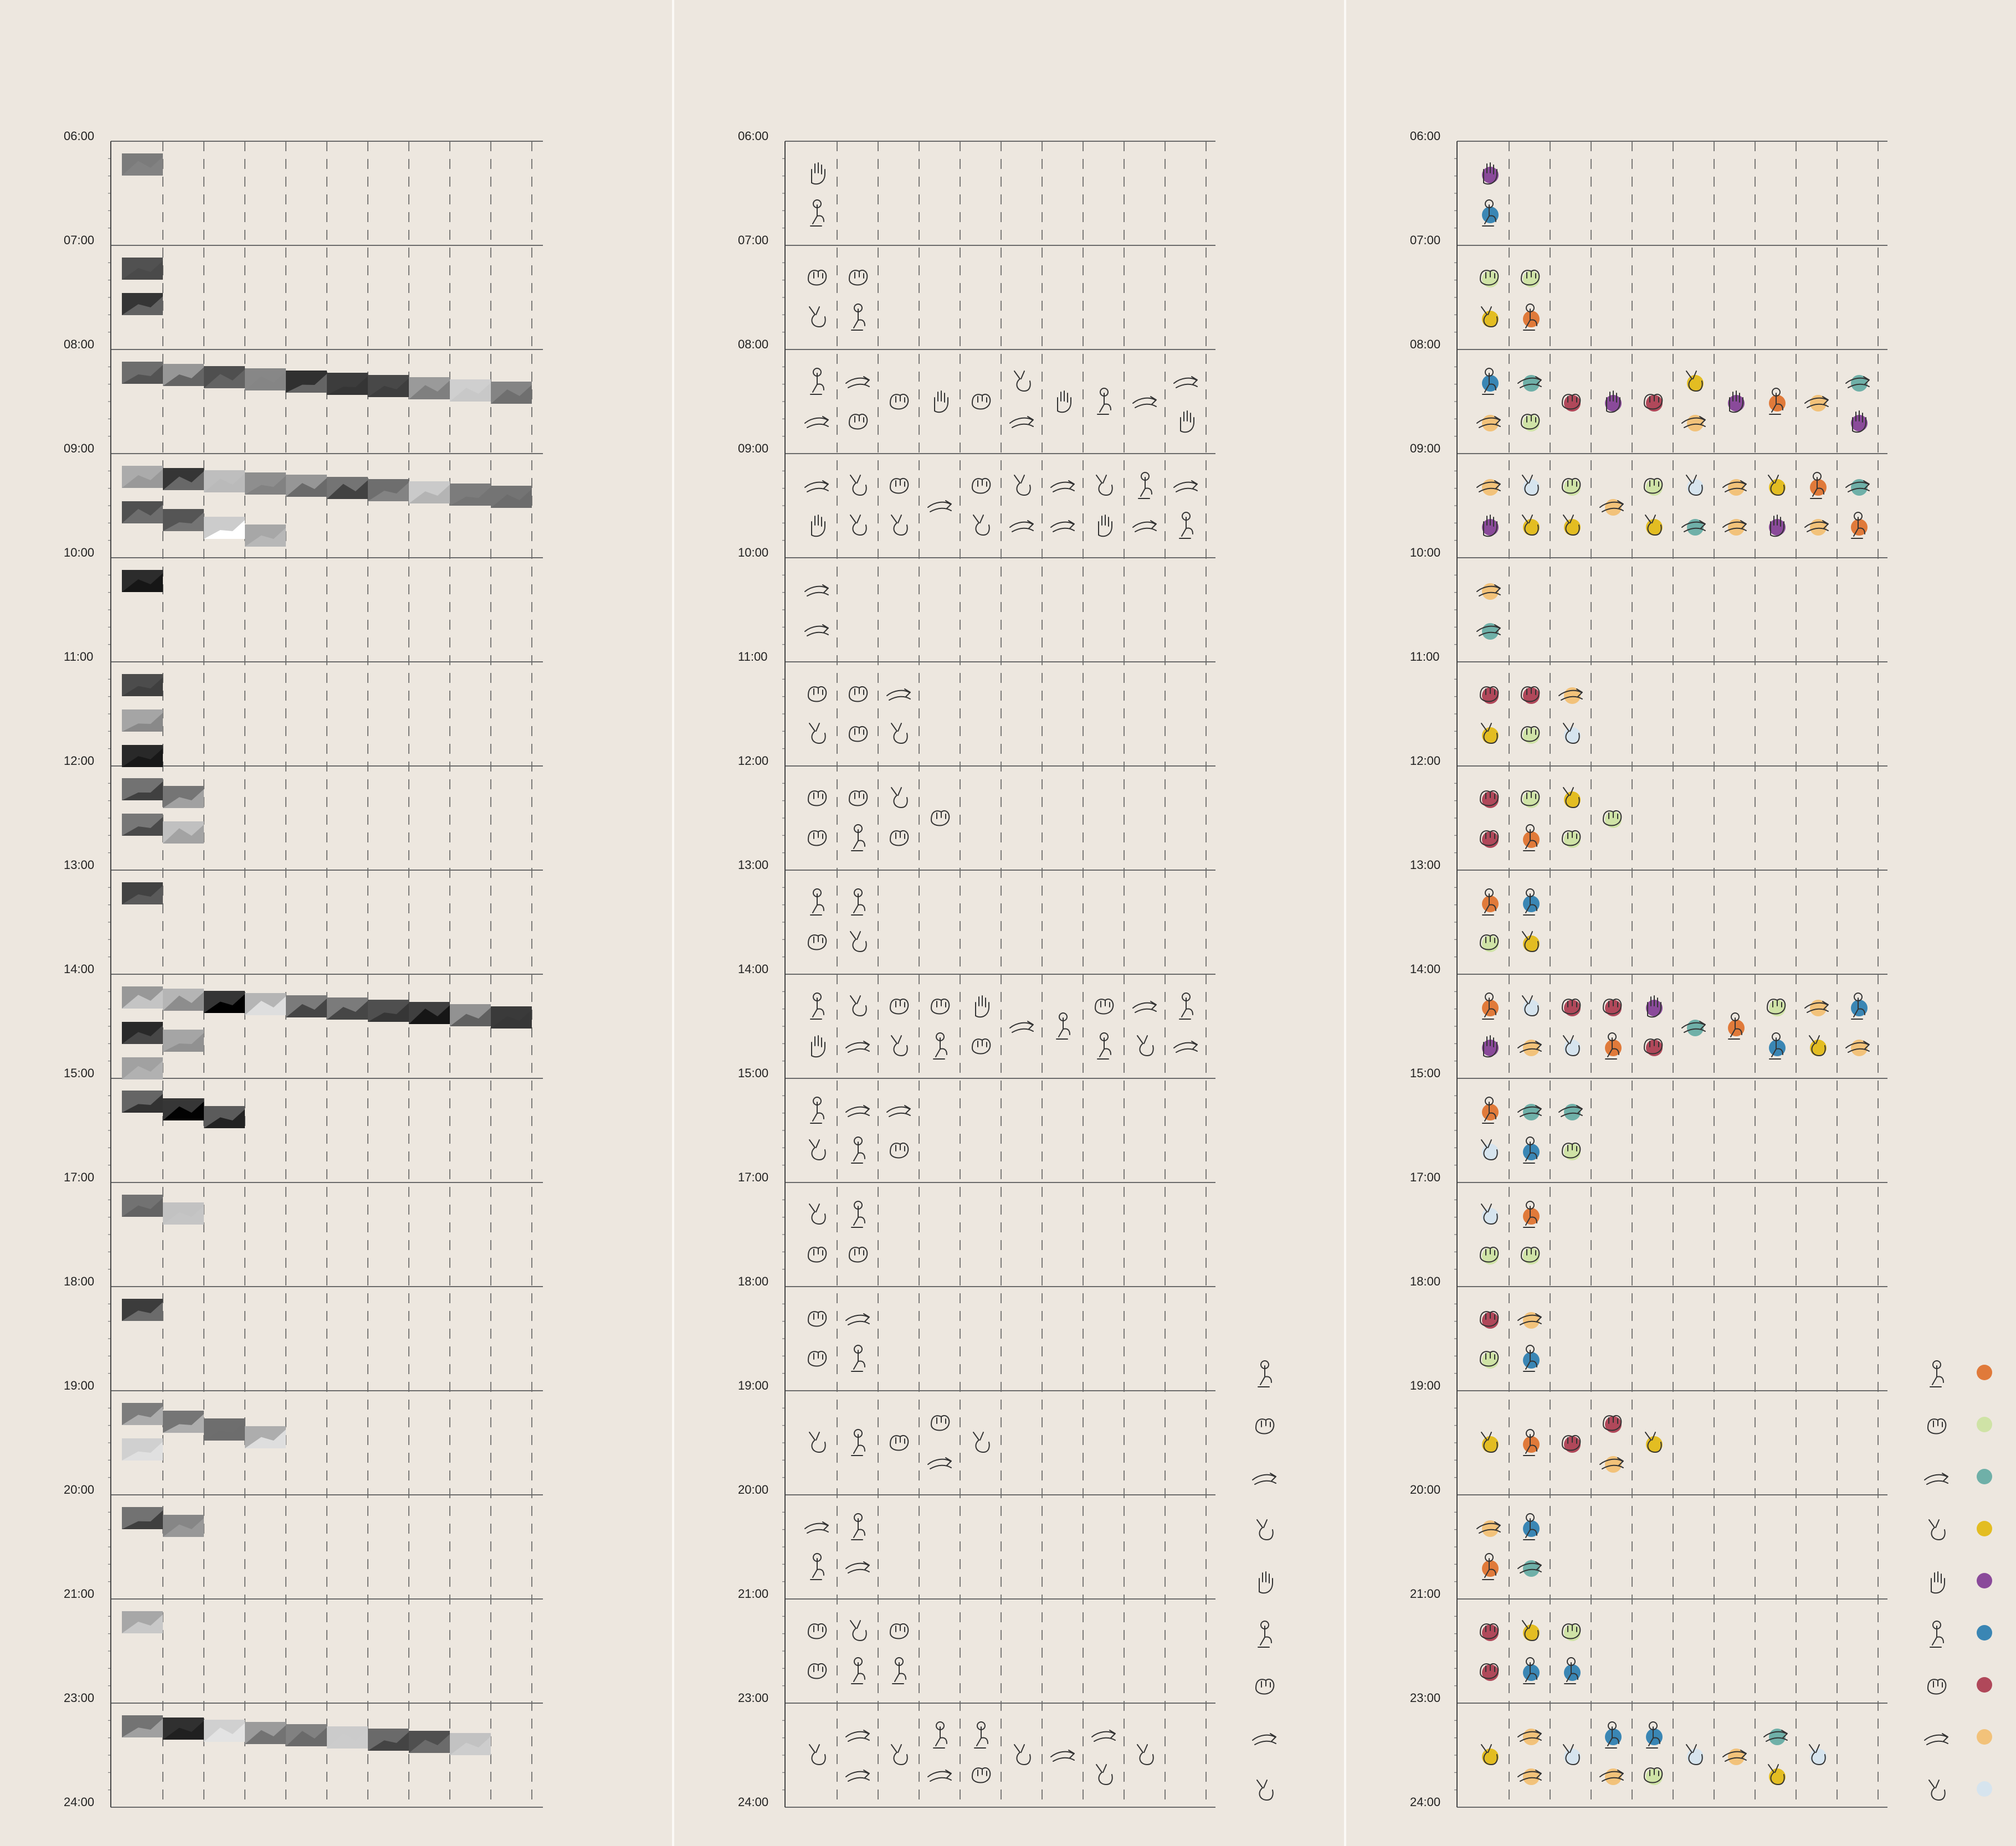 The width and height of the screenshot is (2016, 1846). What do you see at coordinates (79, 1490) in the screenshot?
I see `time-label: 20:00` at bounding box center [79, 1490].